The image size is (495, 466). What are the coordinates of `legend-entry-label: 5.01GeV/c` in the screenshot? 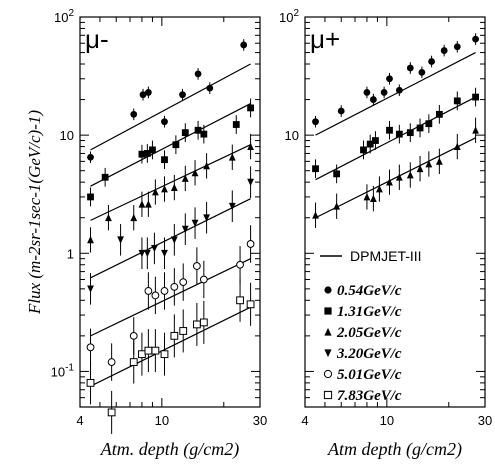 It's located at (369, 375).